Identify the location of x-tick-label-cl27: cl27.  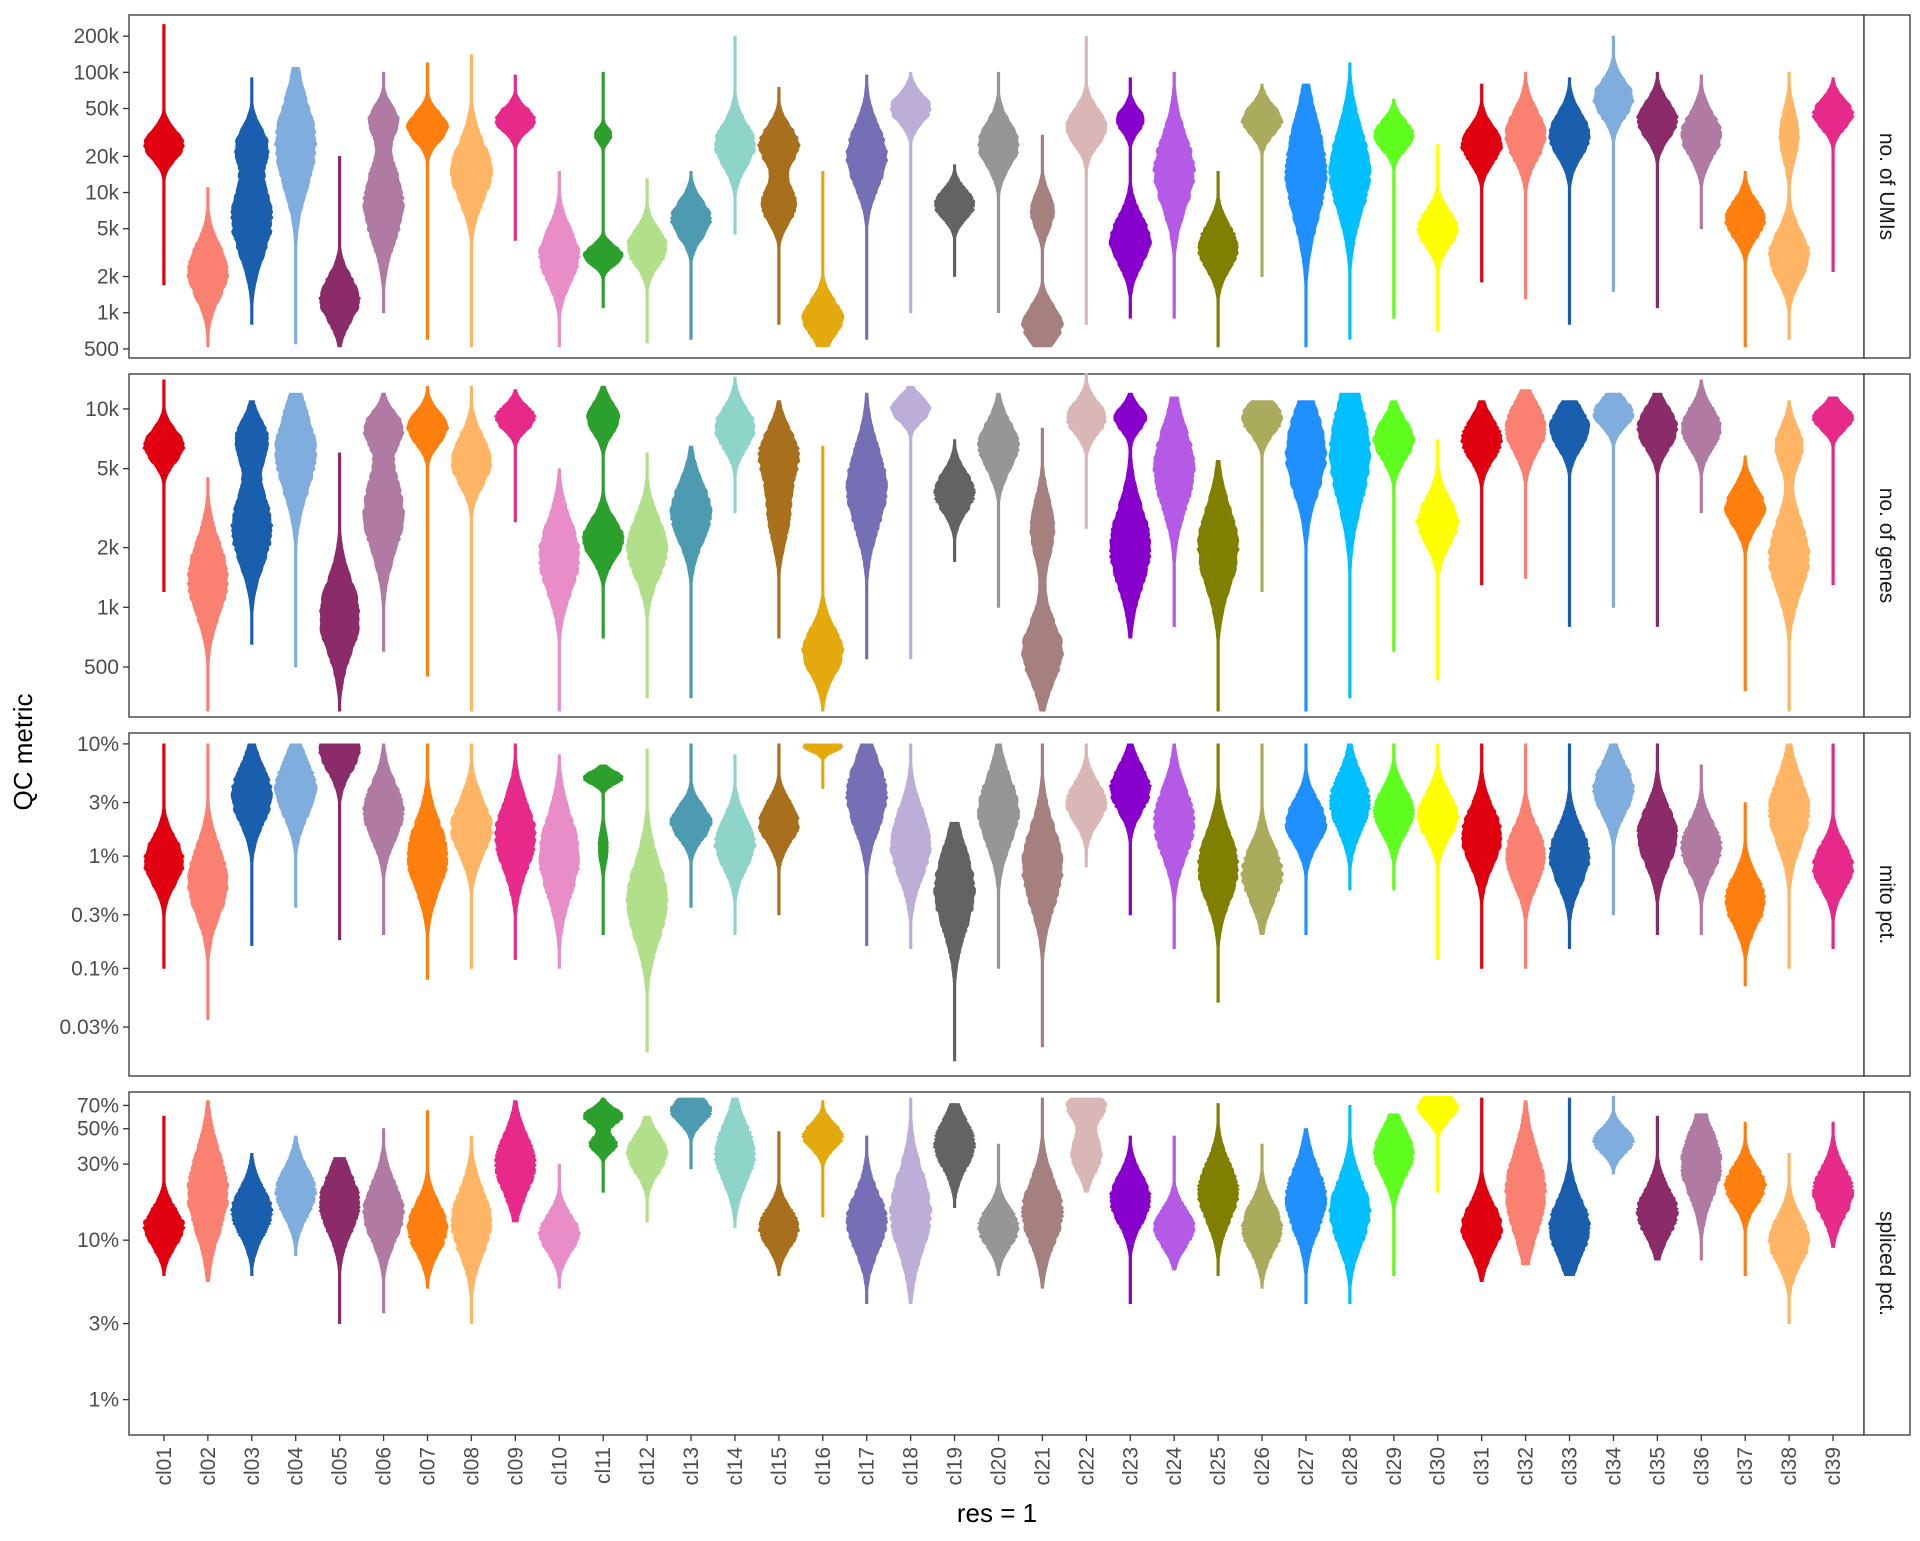
(1306, 1466).